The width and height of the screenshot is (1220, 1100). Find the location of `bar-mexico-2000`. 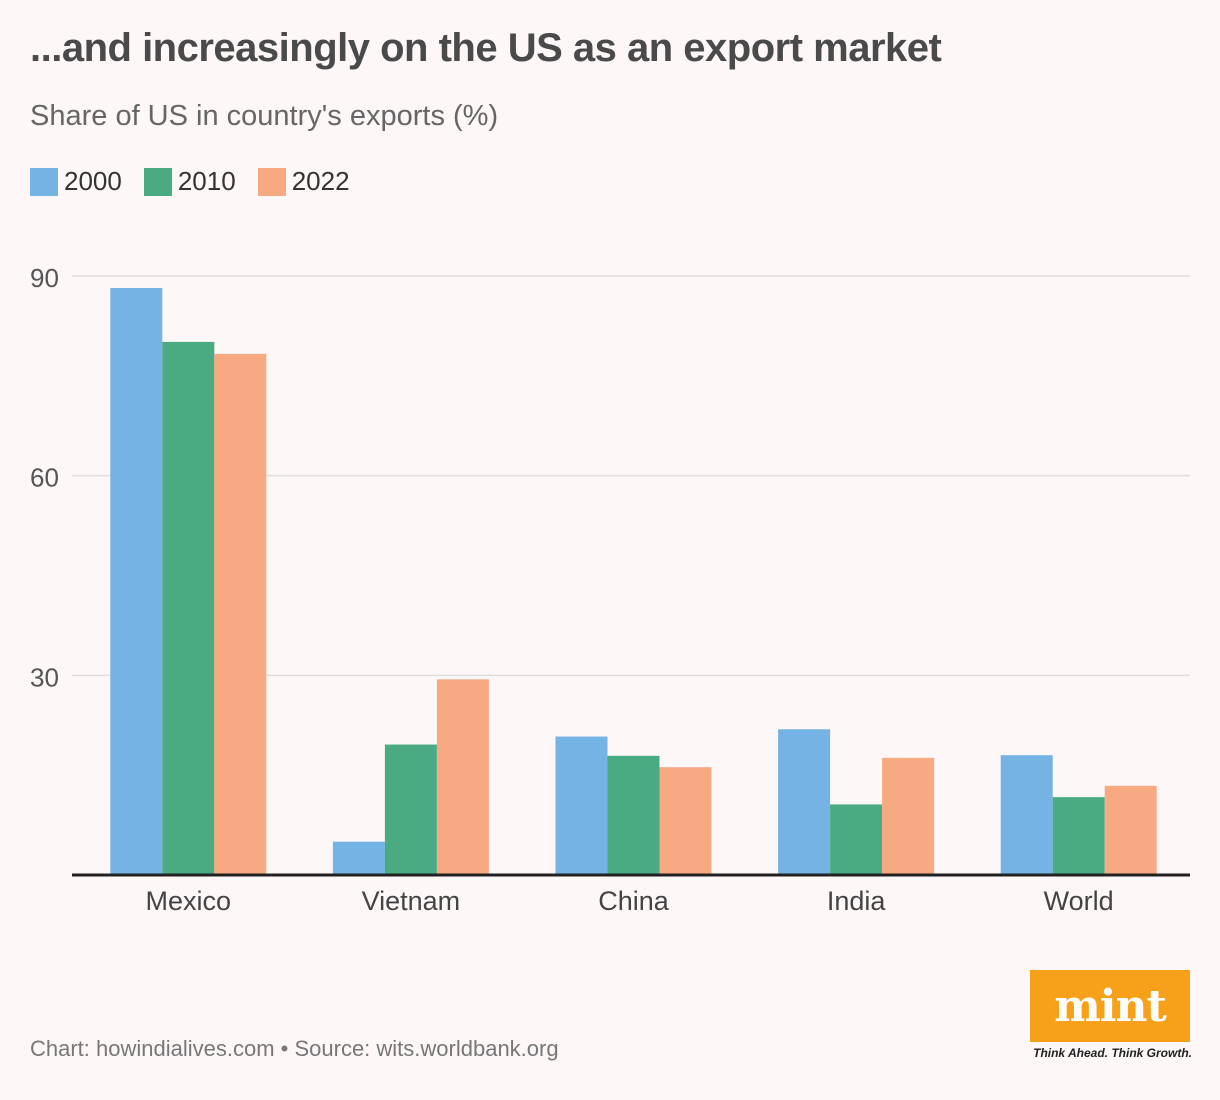

bar-mexico-2000 is located at coordinates (136, 581).